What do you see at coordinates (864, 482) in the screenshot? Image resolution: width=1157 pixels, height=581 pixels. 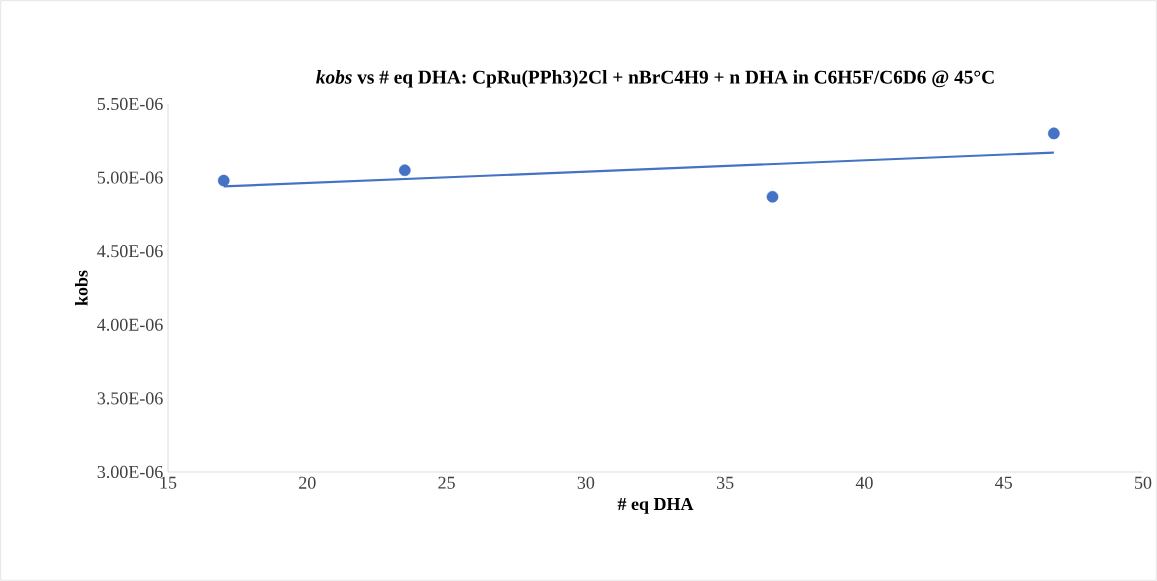 I see `x-tick-label: 40` at bounding box center [864, 482].